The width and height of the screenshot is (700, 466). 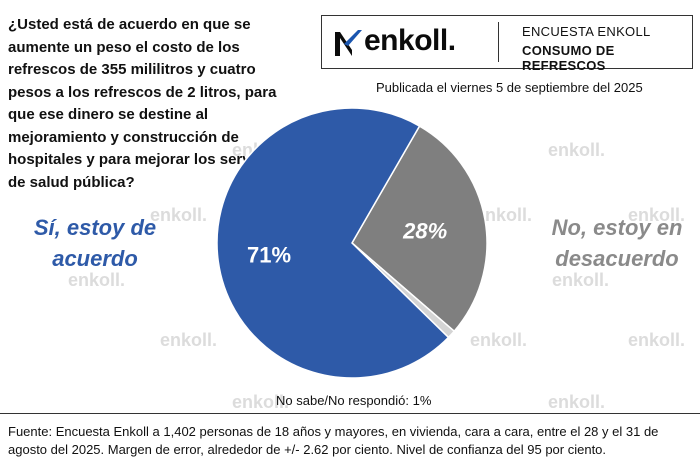 I want to click on pie-value-label-yes: 71%, so click(x=269, y=254).